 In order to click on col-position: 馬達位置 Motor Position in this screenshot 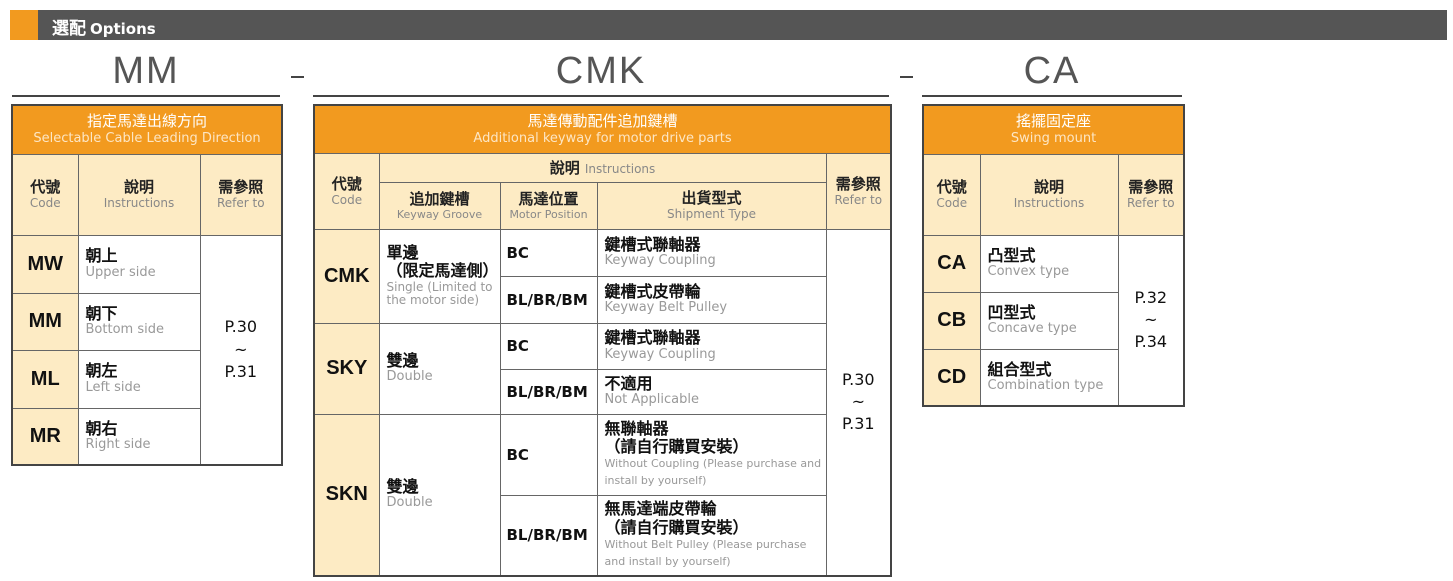, I will do `click(548, 205)`.